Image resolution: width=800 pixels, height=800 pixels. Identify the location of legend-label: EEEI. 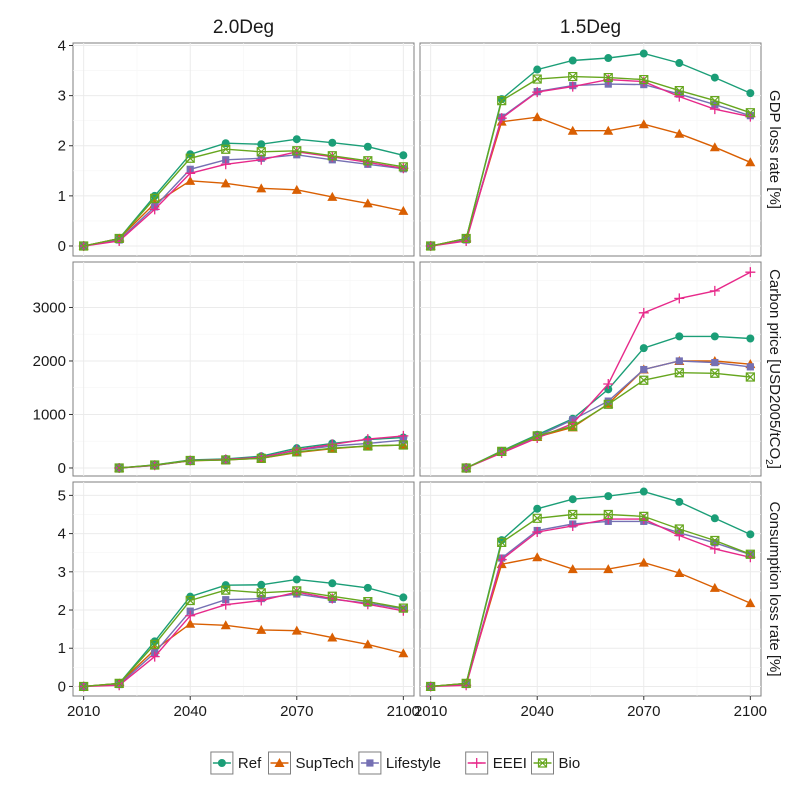
(510, 763).